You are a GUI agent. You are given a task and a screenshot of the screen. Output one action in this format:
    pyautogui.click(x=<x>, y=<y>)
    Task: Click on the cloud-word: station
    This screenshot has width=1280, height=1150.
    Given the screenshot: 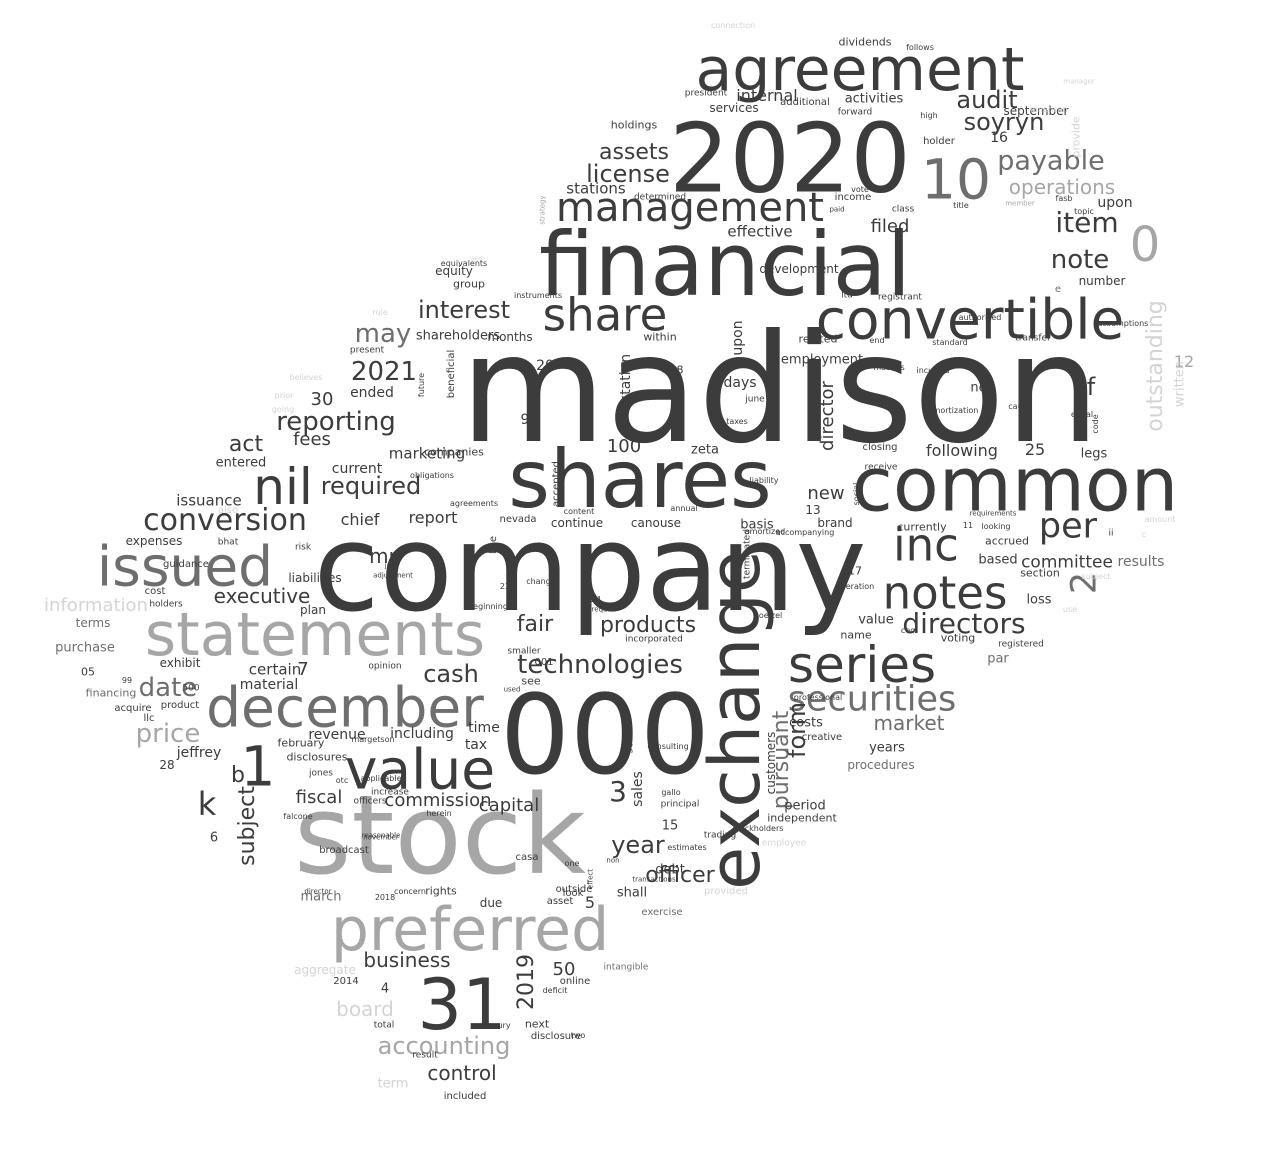 What is the action you would take?
    pyautogui.click(x=626, y=378)
    